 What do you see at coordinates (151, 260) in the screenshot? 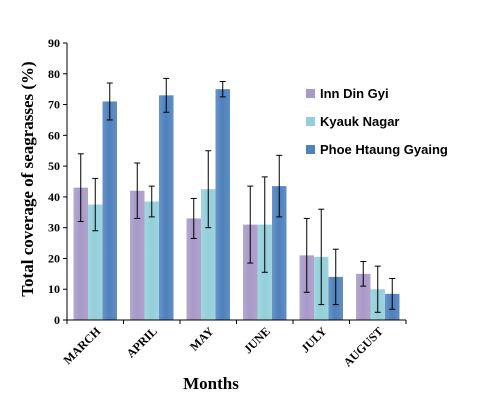
I see `bar-kyauk-nagar-april` at bounding box center [151, 260].